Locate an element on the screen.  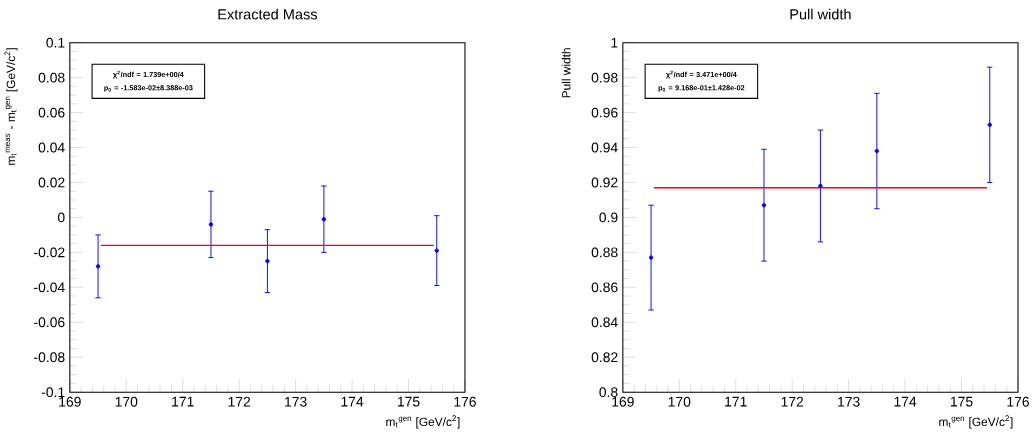
y-tick-label: -0.04 is located at coordinates (49, 287).